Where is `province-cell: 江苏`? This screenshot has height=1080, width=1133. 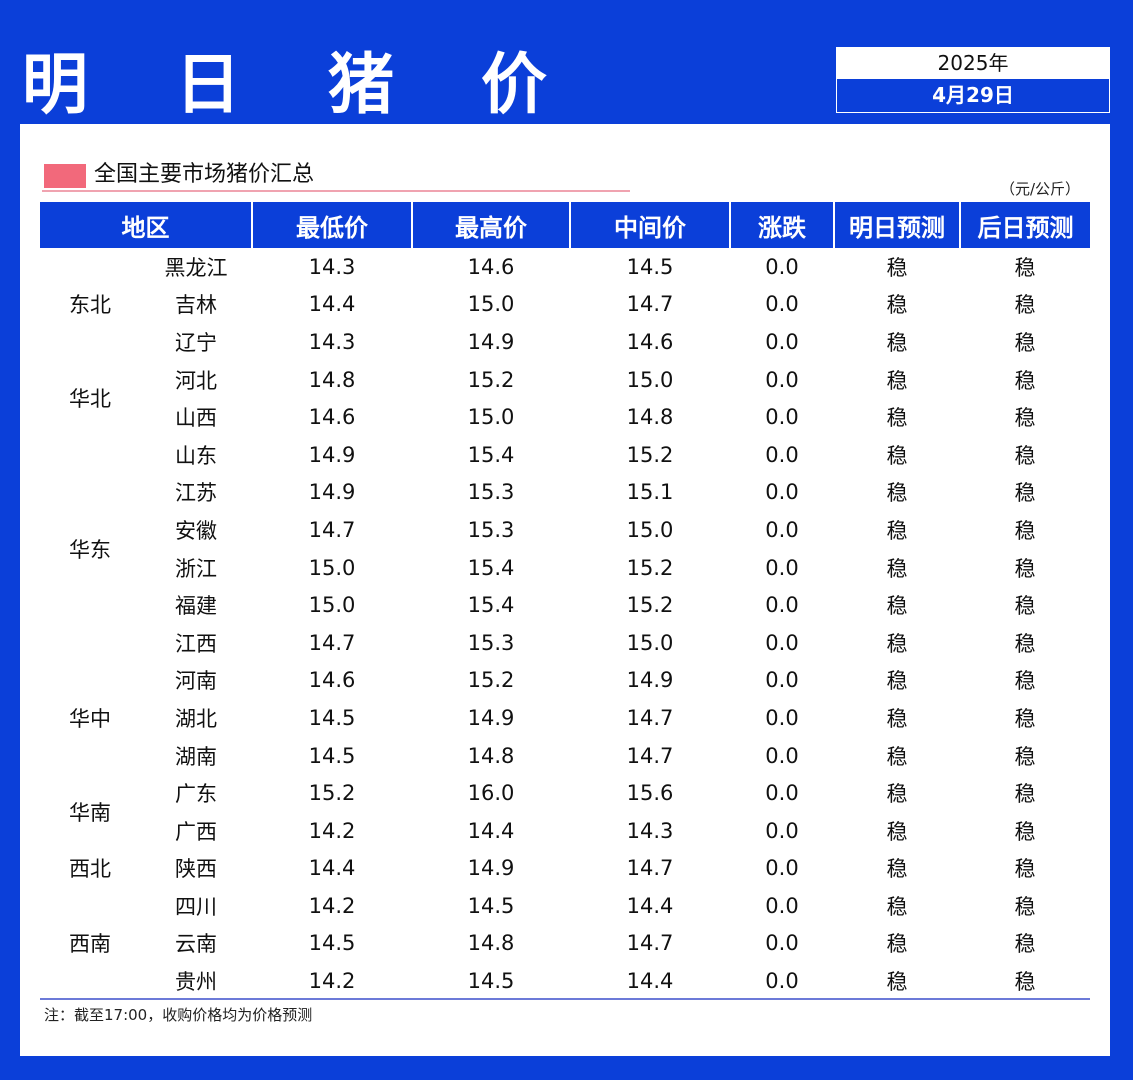
province-cell: 江苏 is located at coordinates (196, 493).